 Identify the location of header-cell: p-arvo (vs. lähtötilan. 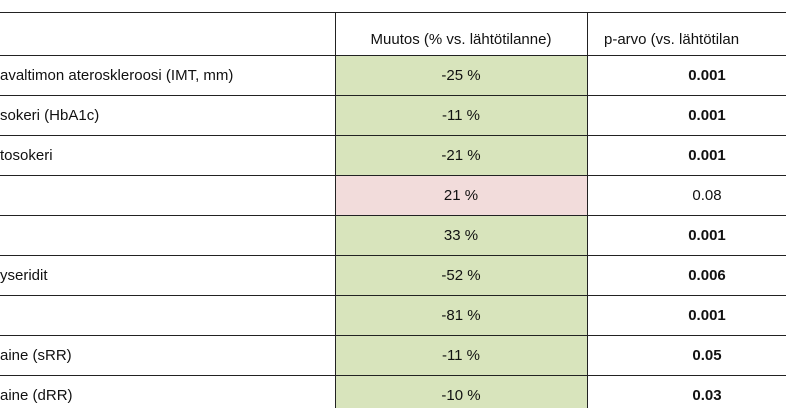
(672, 39).